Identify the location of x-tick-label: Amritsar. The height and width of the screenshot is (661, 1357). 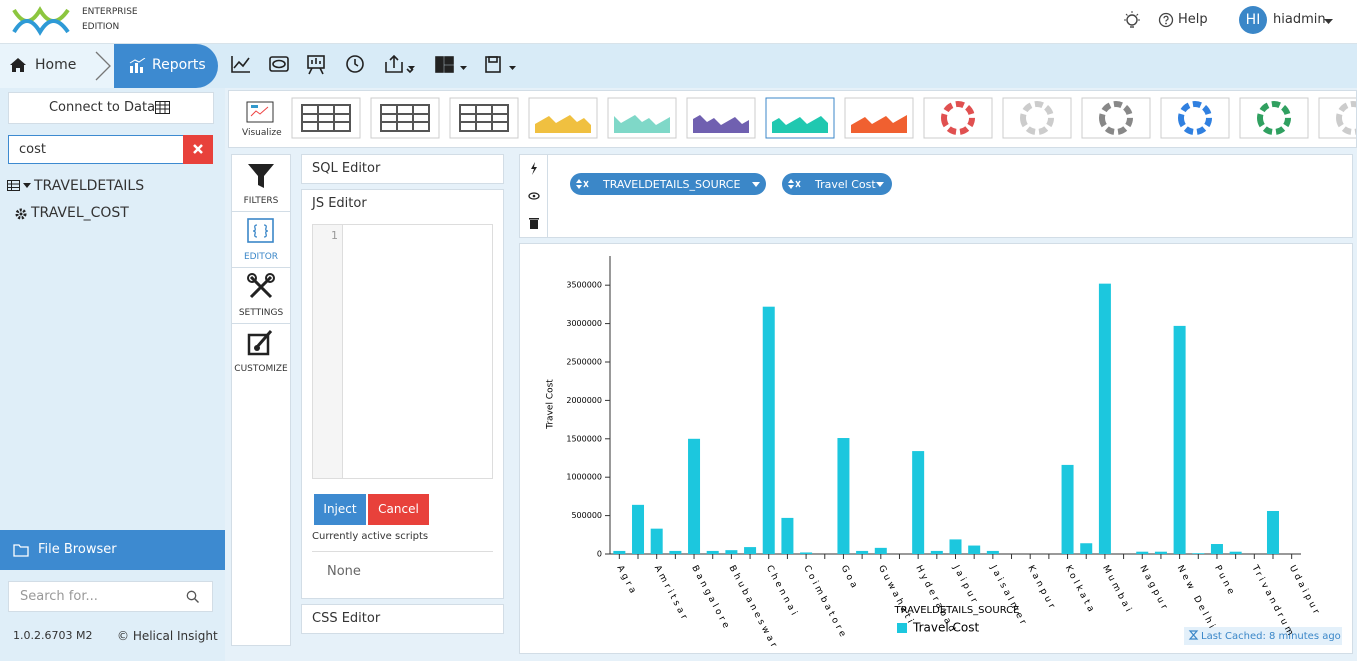
(671, 594).